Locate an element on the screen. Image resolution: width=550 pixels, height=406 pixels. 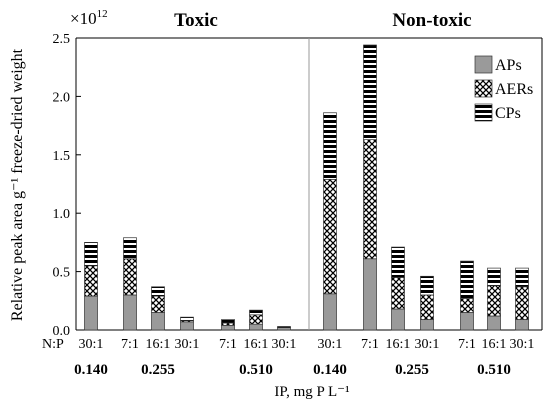
y-multiplier: ×10¹² is located at coordinates (89, 18).